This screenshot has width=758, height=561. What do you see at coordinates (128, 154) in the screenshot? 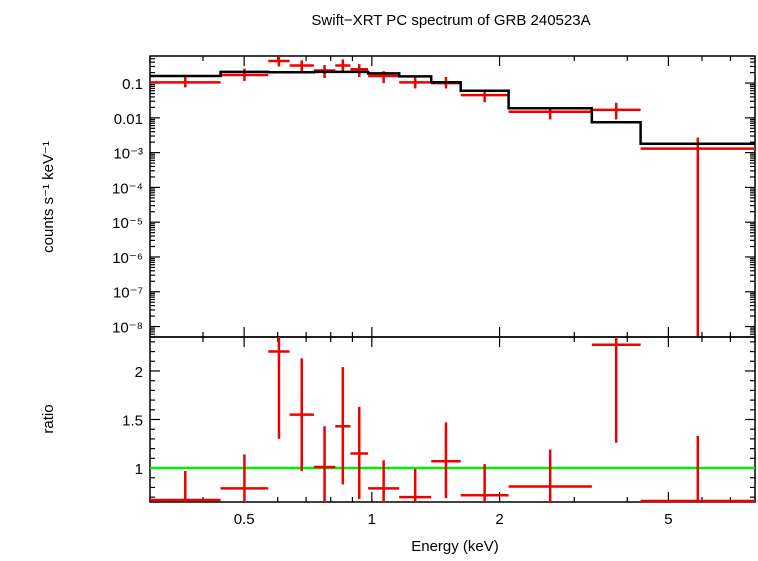
I see `panel-0-y-tick-label: 10⁻³` at bounding box center [128, 154].